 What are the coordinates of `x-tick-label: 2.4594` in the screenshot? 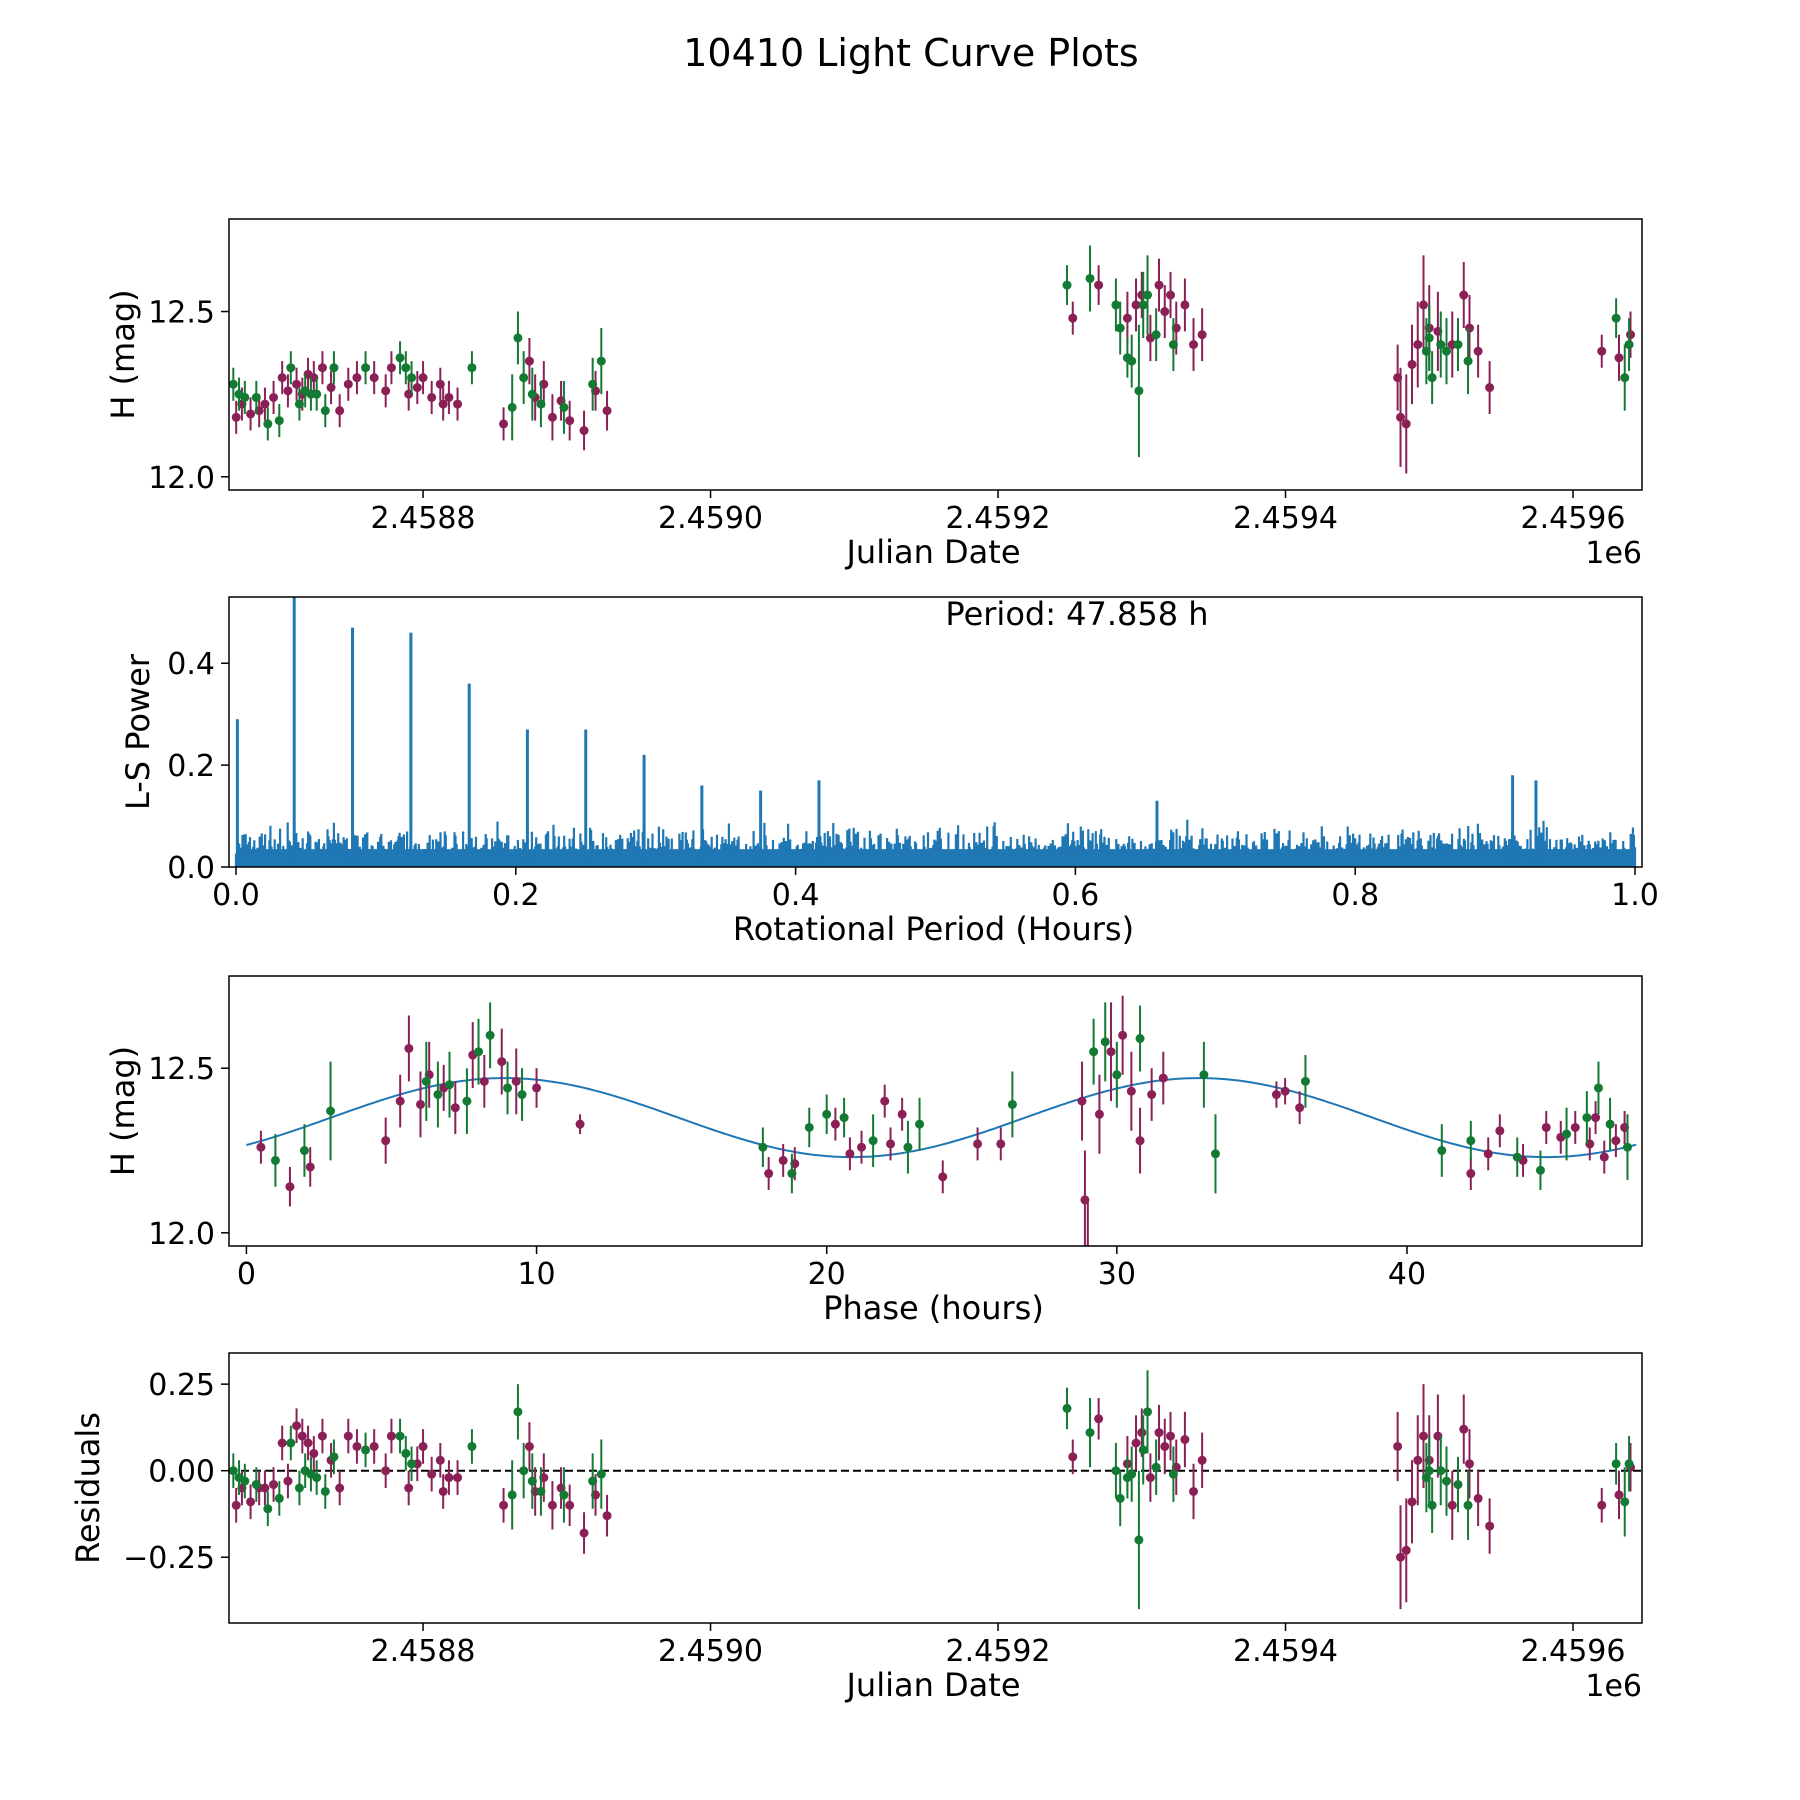 It's located at (1285, 1651).